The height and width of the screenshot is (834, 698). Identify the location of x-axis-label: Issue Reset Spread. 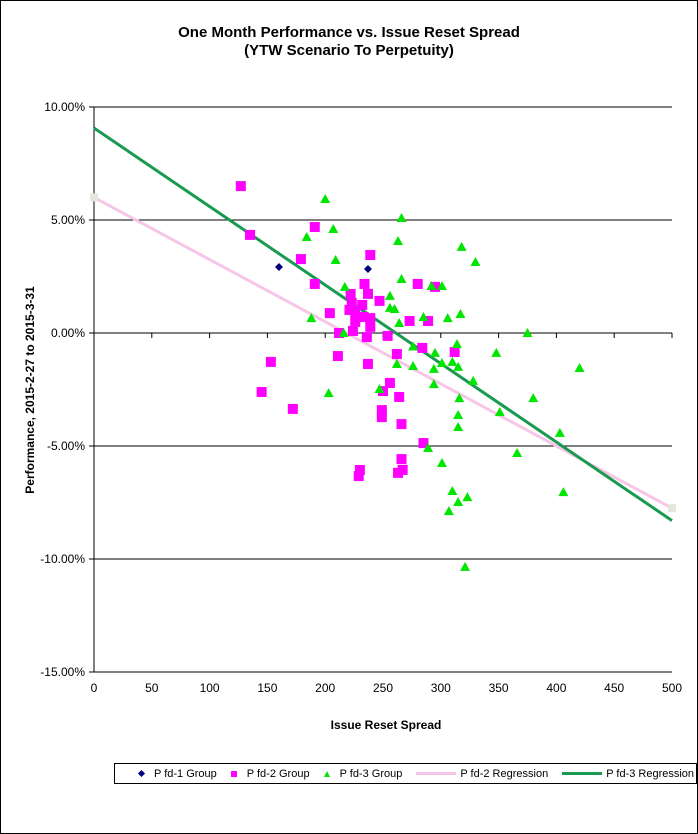
(386, 725).